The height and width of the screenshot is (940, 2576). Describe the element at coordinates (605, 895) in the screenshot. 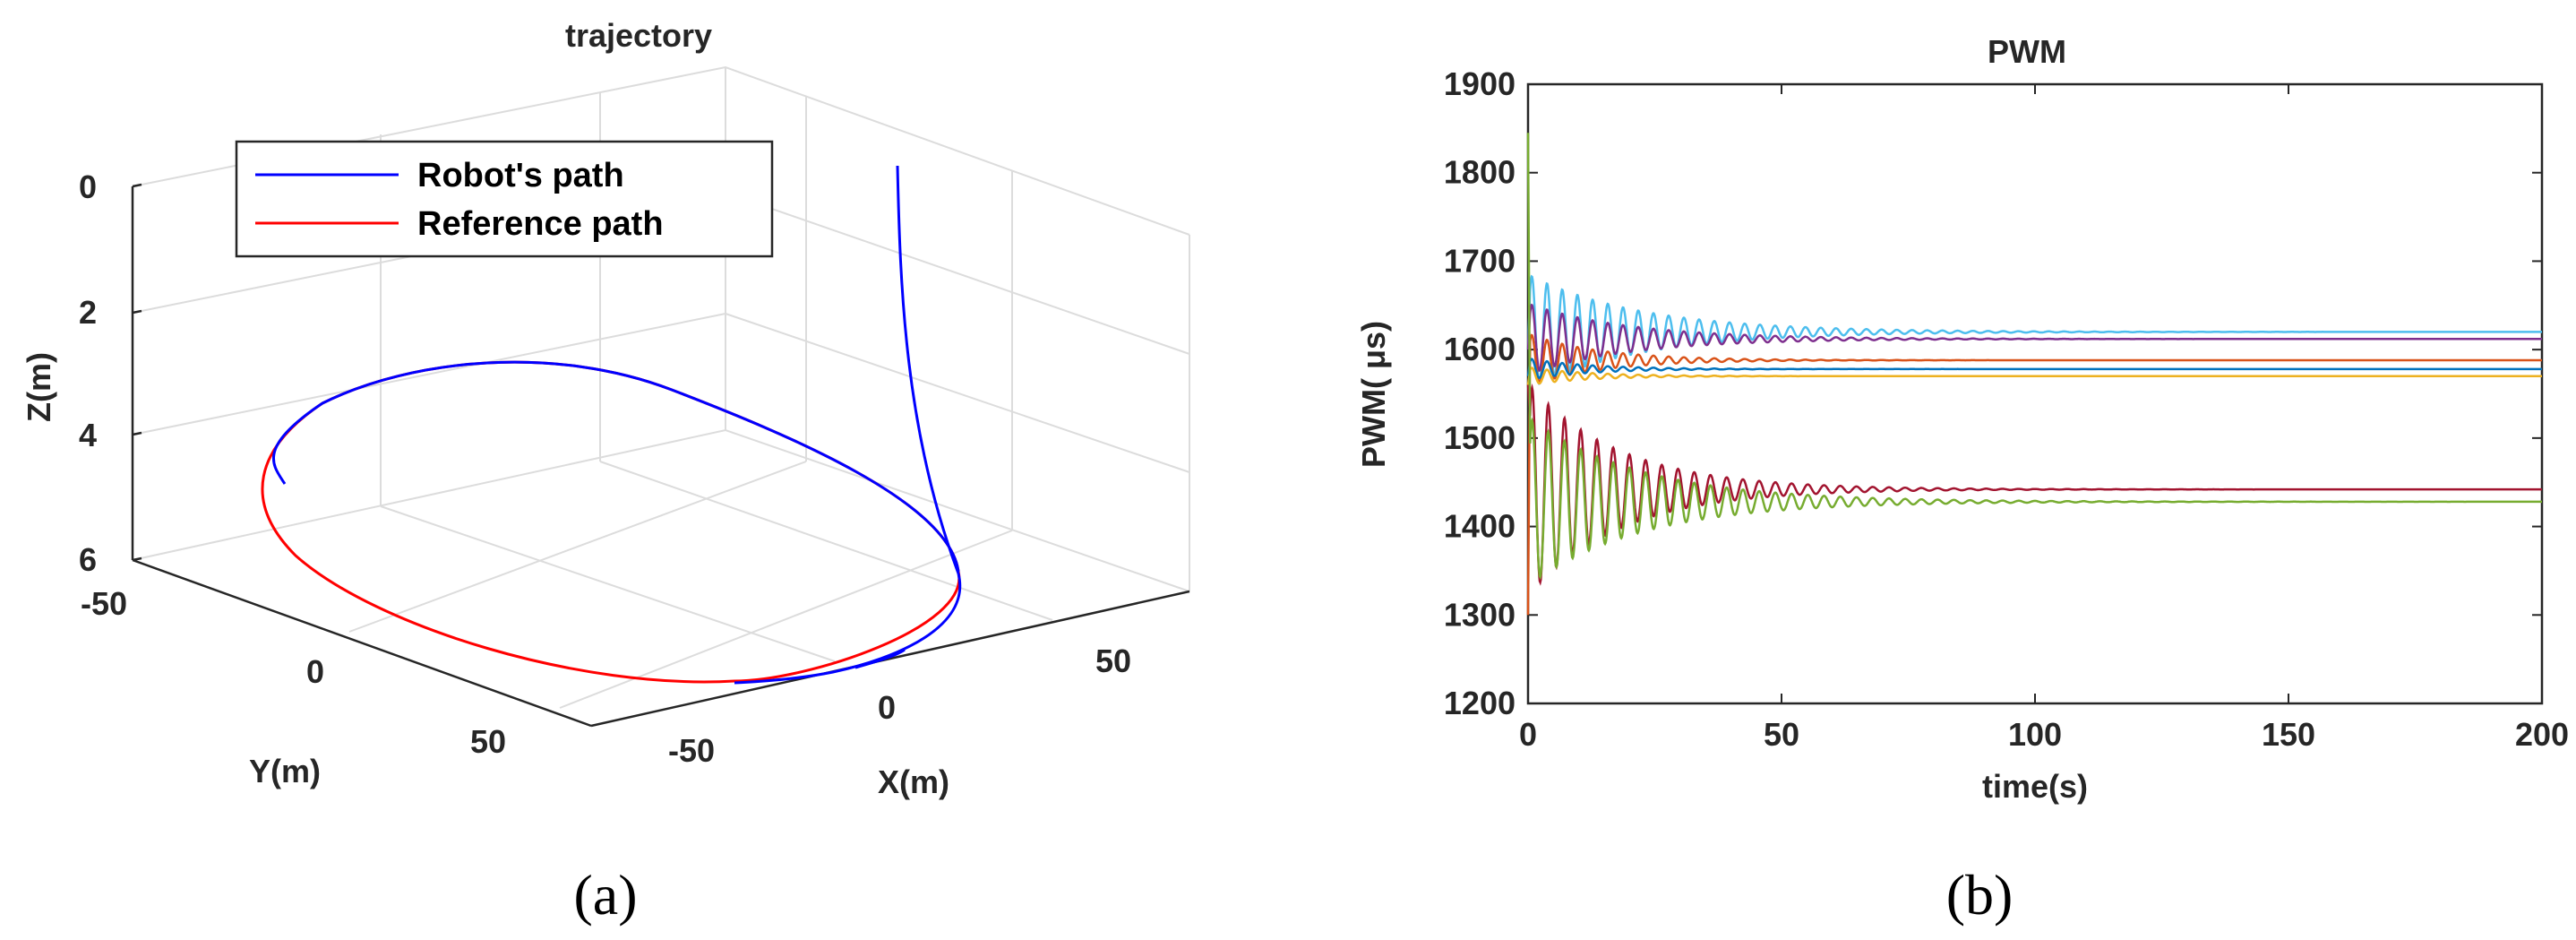

I see `panel-label-a: (a)` at that location.